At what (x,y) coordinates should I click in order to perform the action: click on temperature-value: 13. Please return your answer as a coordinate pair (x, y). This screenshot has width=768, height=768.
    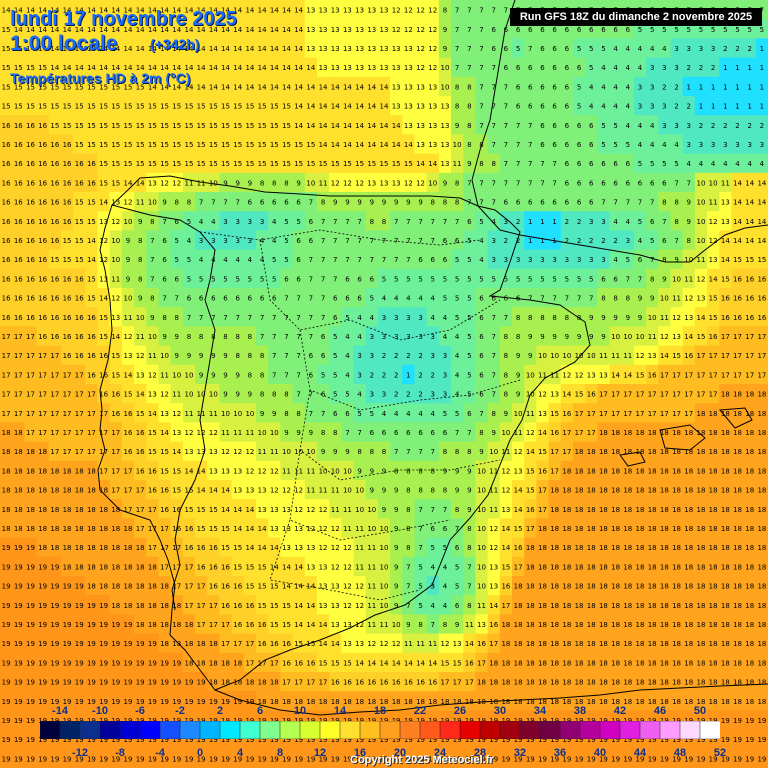
    Looking at the image, I should click on (323, 567).